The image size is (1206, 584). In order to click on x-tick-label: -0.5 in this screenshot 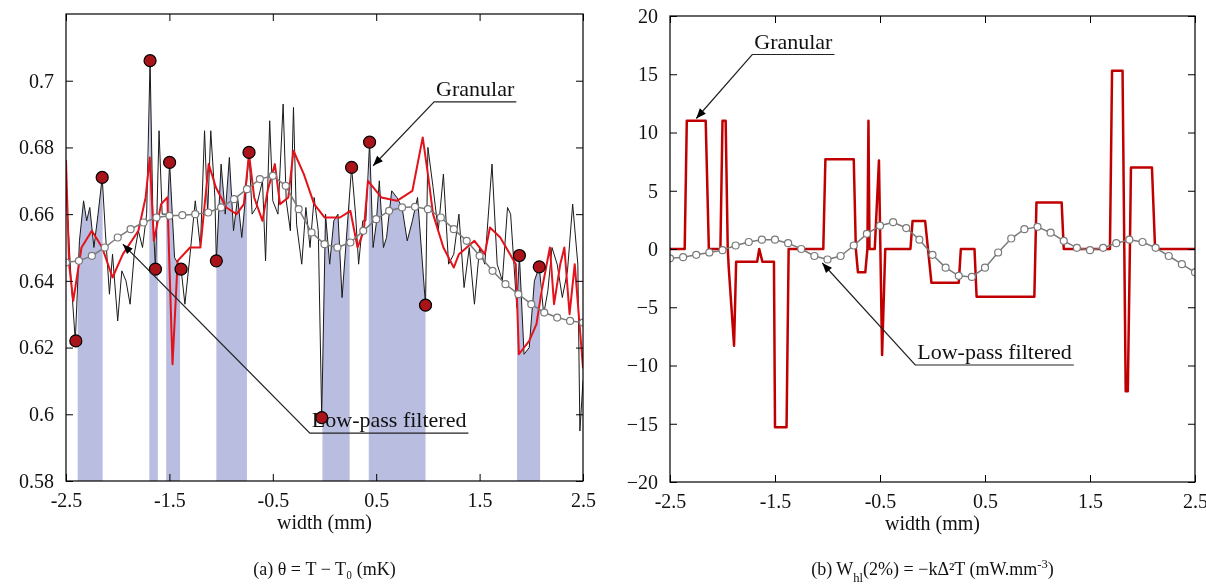, I will do `click(880, 501)`.